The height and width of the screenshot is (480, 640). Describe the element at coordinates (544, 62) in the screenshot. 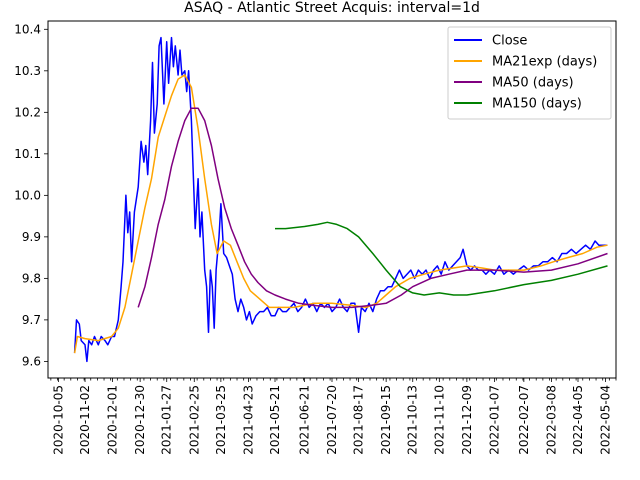

I see `legend-label: MA21exp (days)` at that location.